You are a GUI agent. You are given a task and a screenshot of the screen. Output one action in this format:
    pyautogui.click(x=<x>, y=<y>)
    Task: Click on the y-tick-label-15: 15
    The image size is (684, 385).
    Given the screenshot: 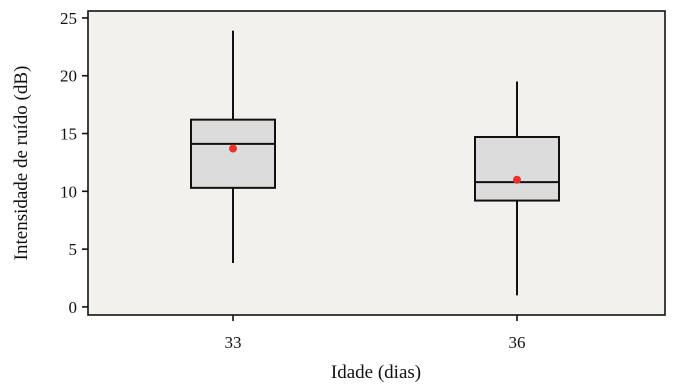 What is the action you would take?
    pyautogui.click(x=68, y=134)
    